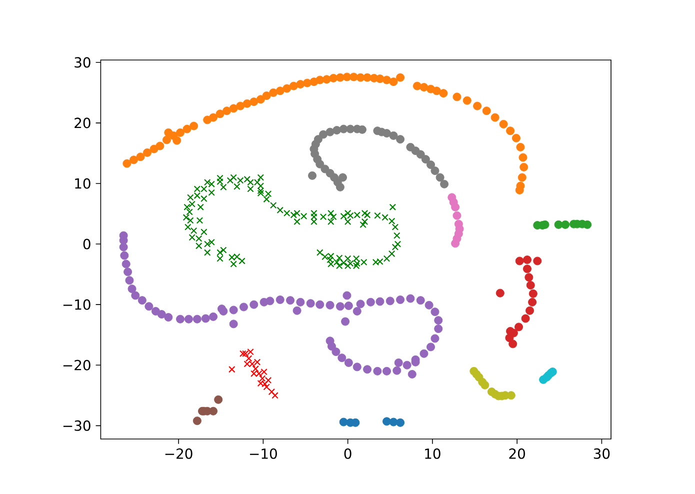 Image resolution: width=695 pixels, height=494 pixels. I want to click on y-tick-label: 20, so click(82, 123).